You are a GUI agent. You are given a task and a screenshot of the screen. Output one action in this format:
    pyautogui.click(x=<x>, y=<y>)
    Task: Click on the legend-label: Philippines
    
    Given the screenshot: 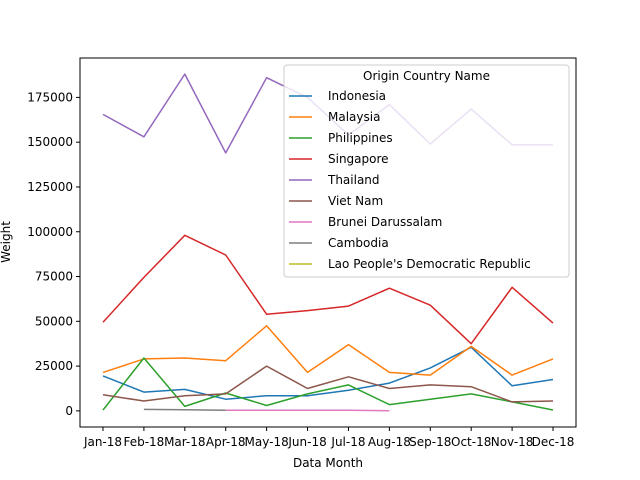 What is the action you would take?
    pyautogui.click(x=360, y=138)
    